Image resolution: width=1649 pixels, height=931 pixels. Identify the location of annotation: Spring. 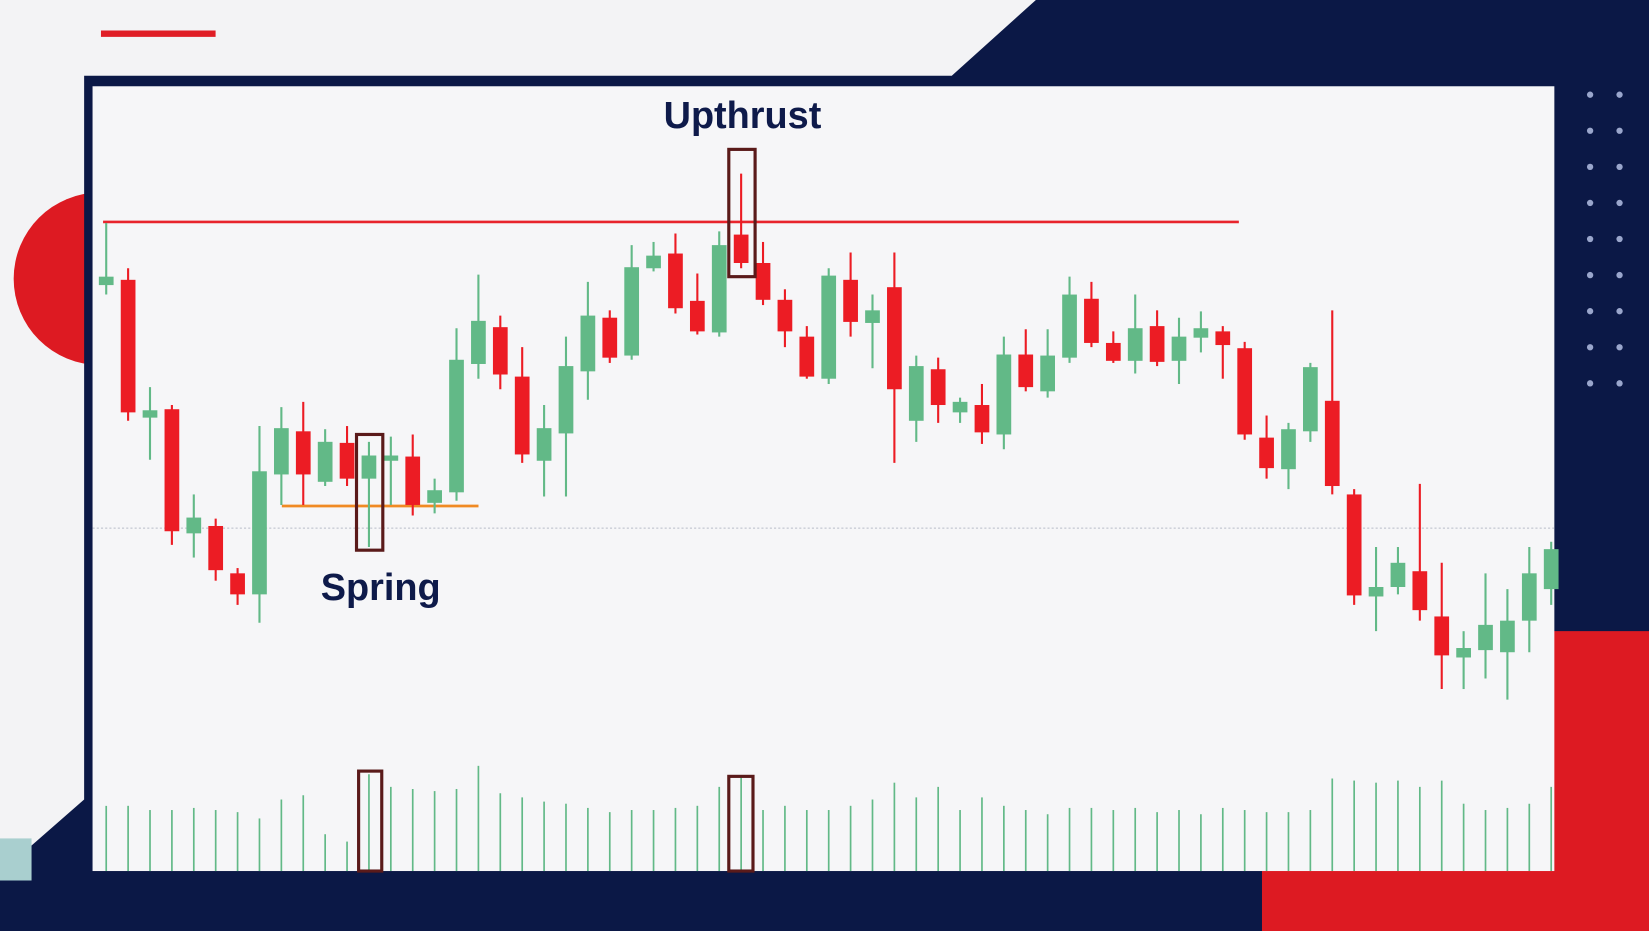
(381, 588).